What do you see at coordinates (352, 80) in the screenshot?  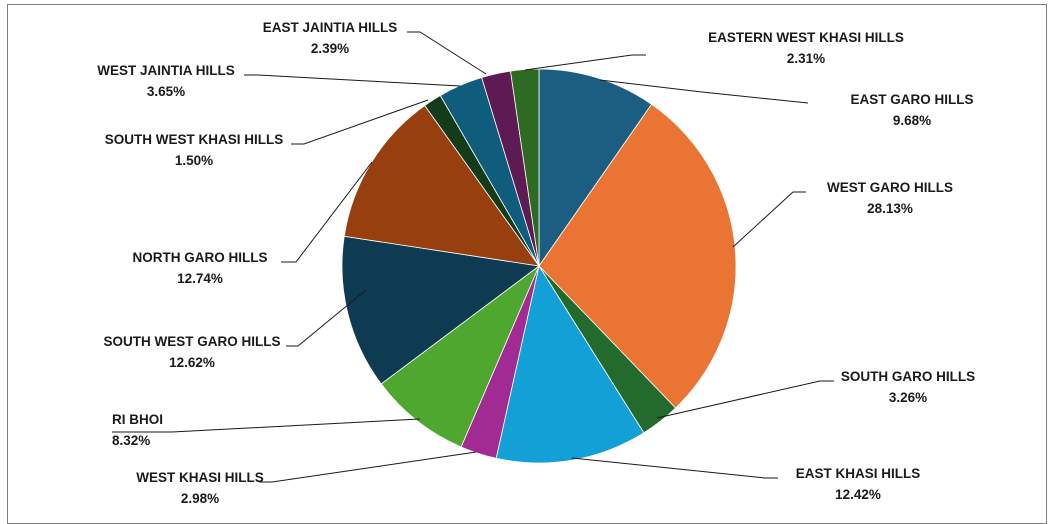 I see `leader-line-west-jaintia-hills` at bounding box center [352, 80].